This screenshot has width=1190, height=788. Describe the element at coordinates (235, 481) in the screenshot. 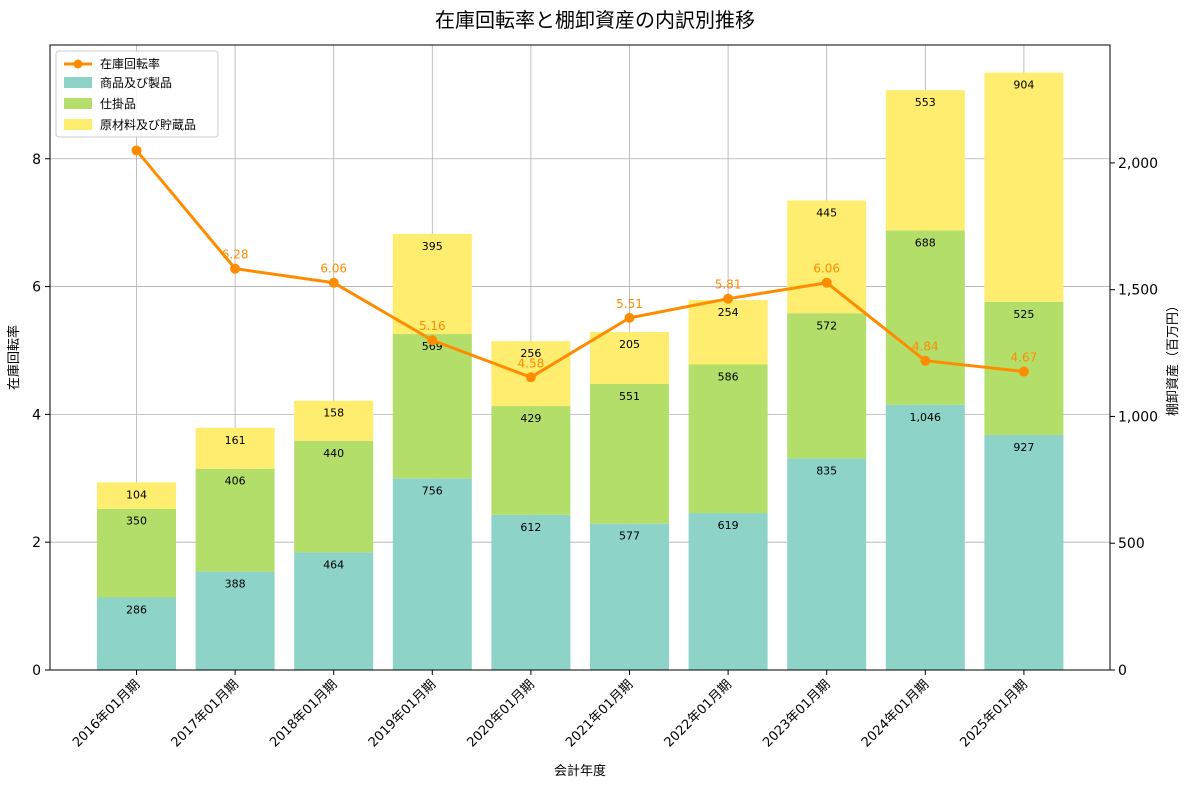

I see `bar-value-label: 406` at that location.